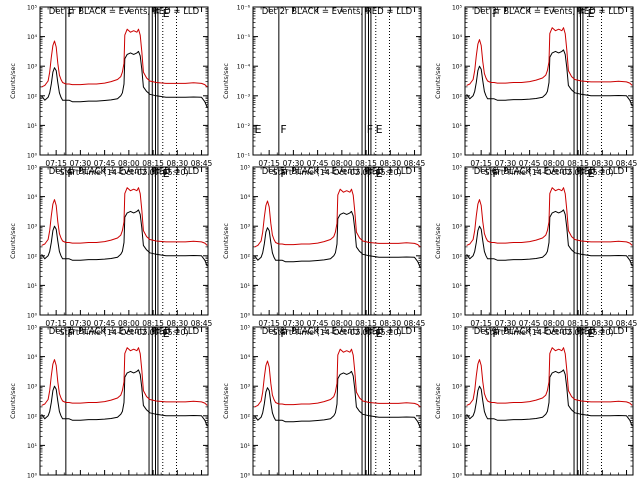 The width and height of the screenshot is (640, 480). What do you see at coordinates (337, 332) in the screenshot?
I see `panel-title: Det 8r BLACK = Events, RED = LLD` at bounding box center [337, 332].